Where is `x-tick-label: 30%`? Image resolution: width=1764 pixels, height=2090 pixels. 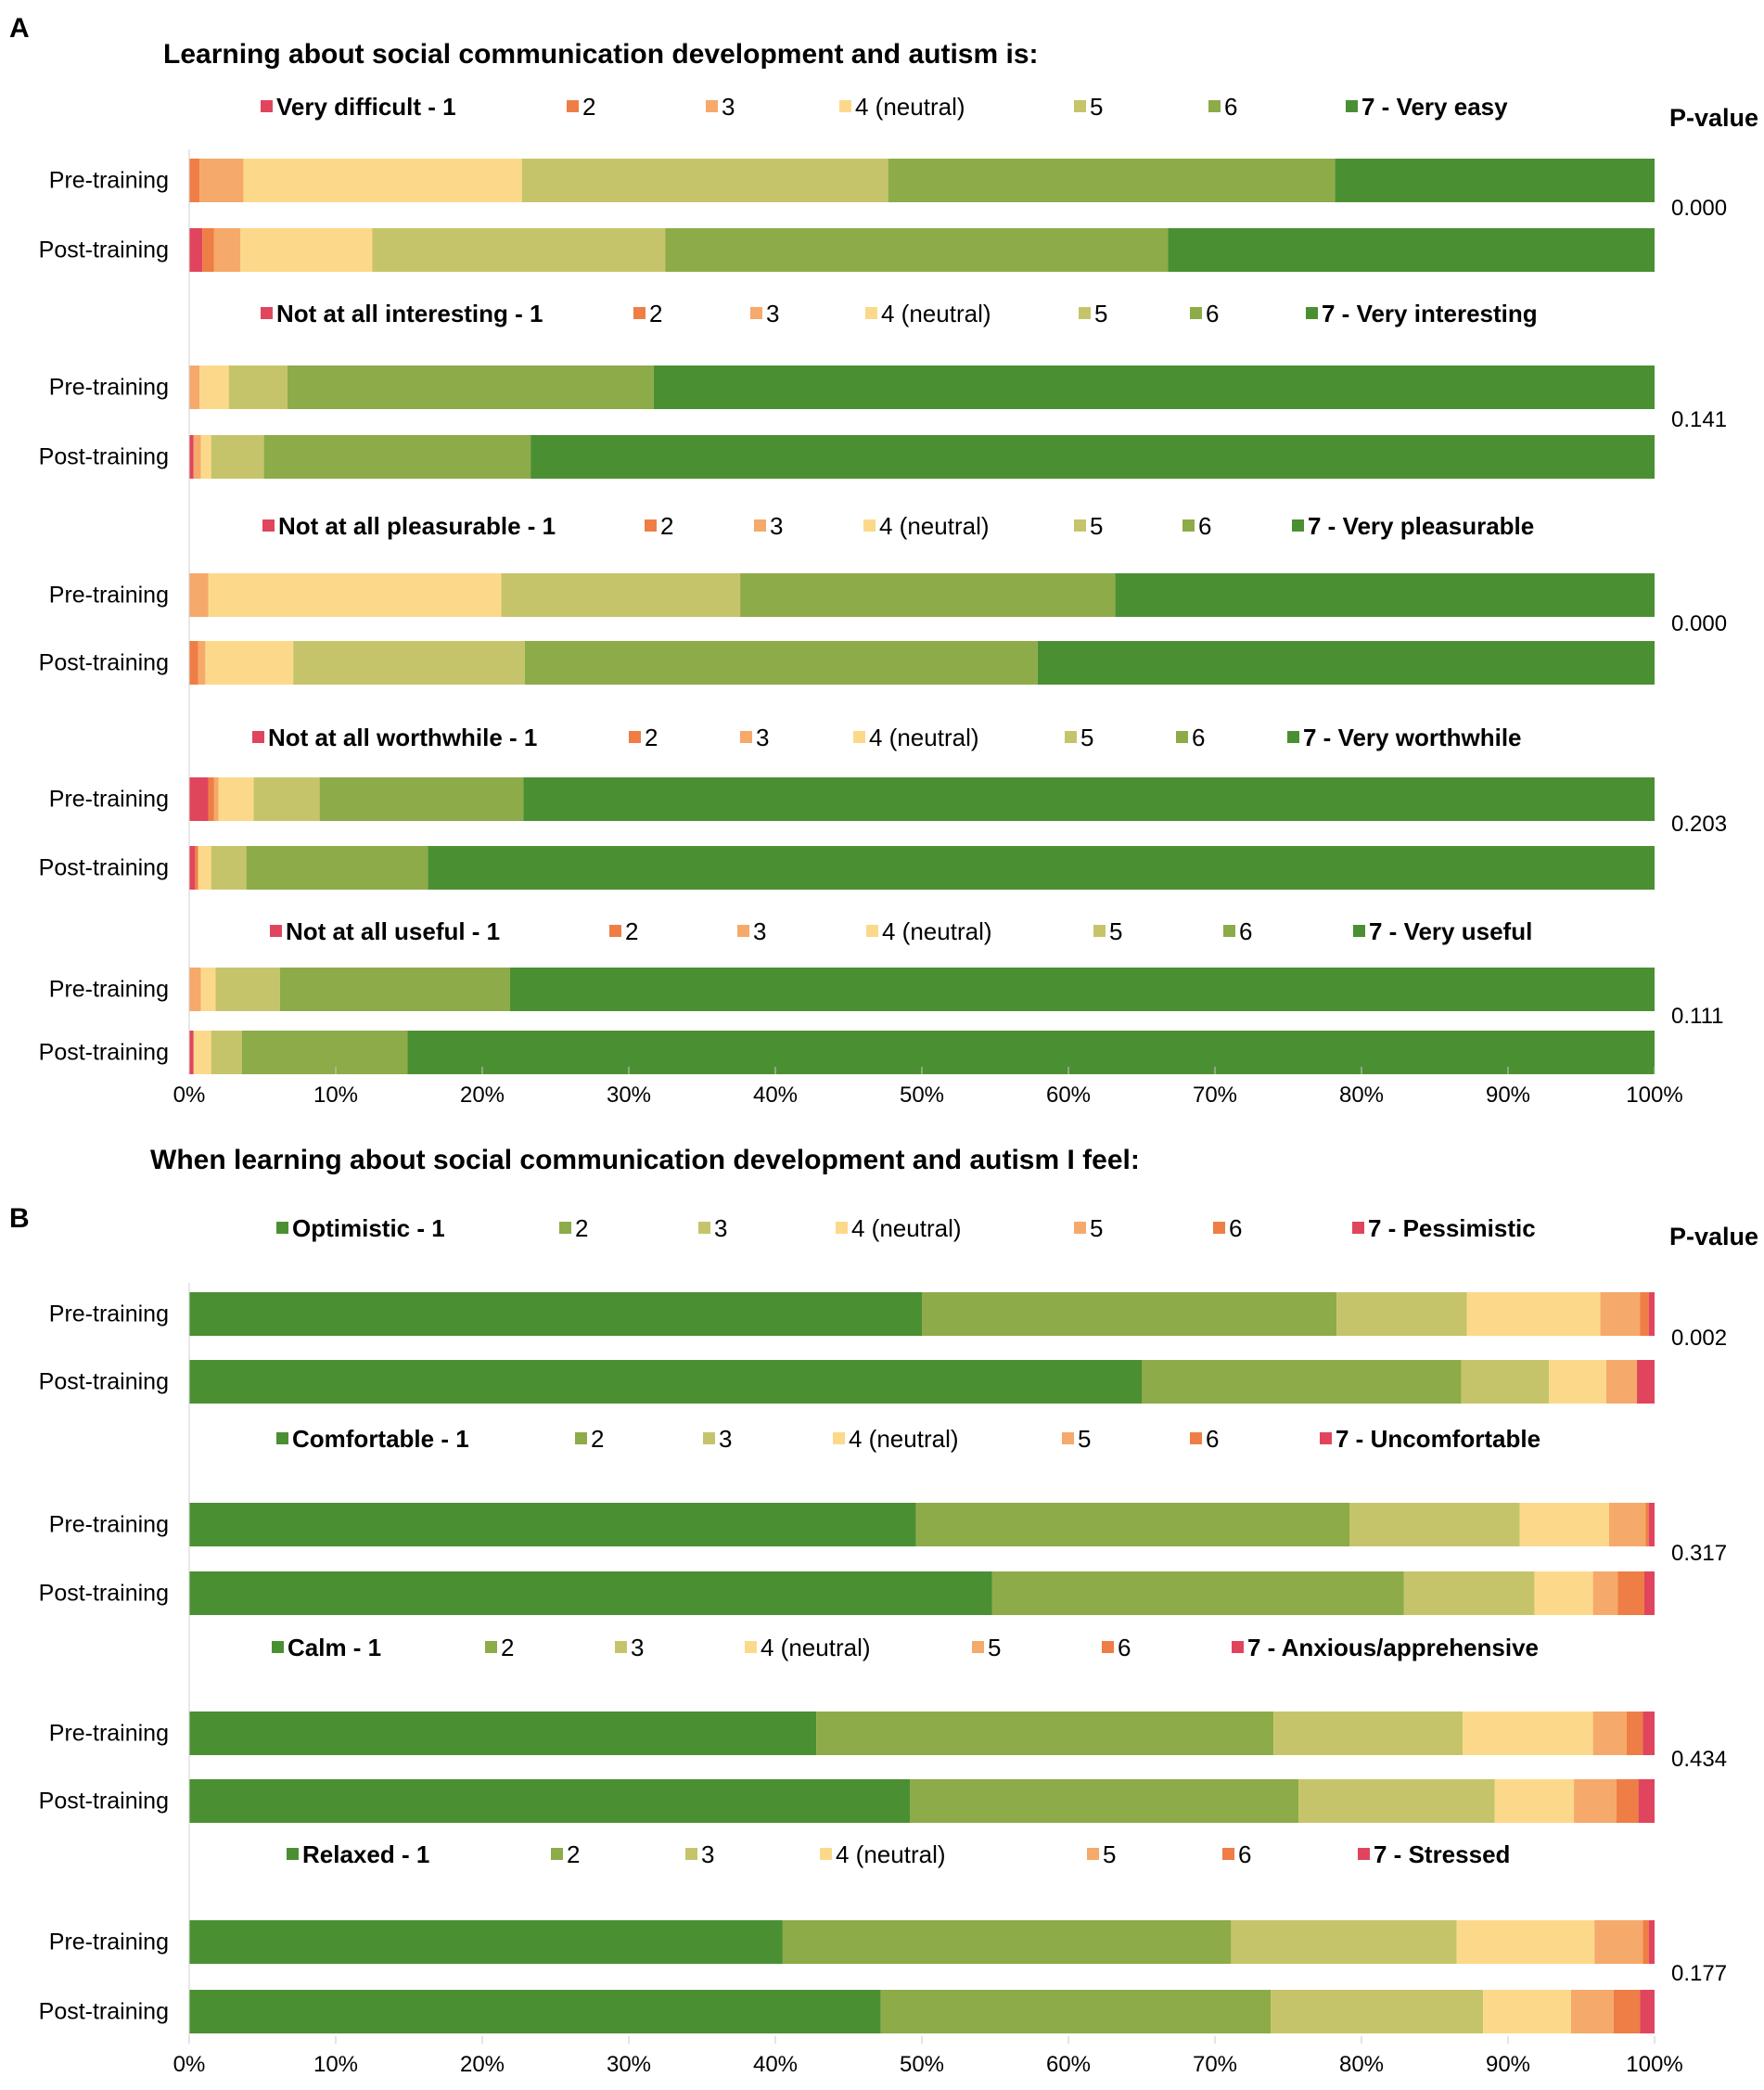
x-tick-label: 30% is located at coordinates (629, 1095).